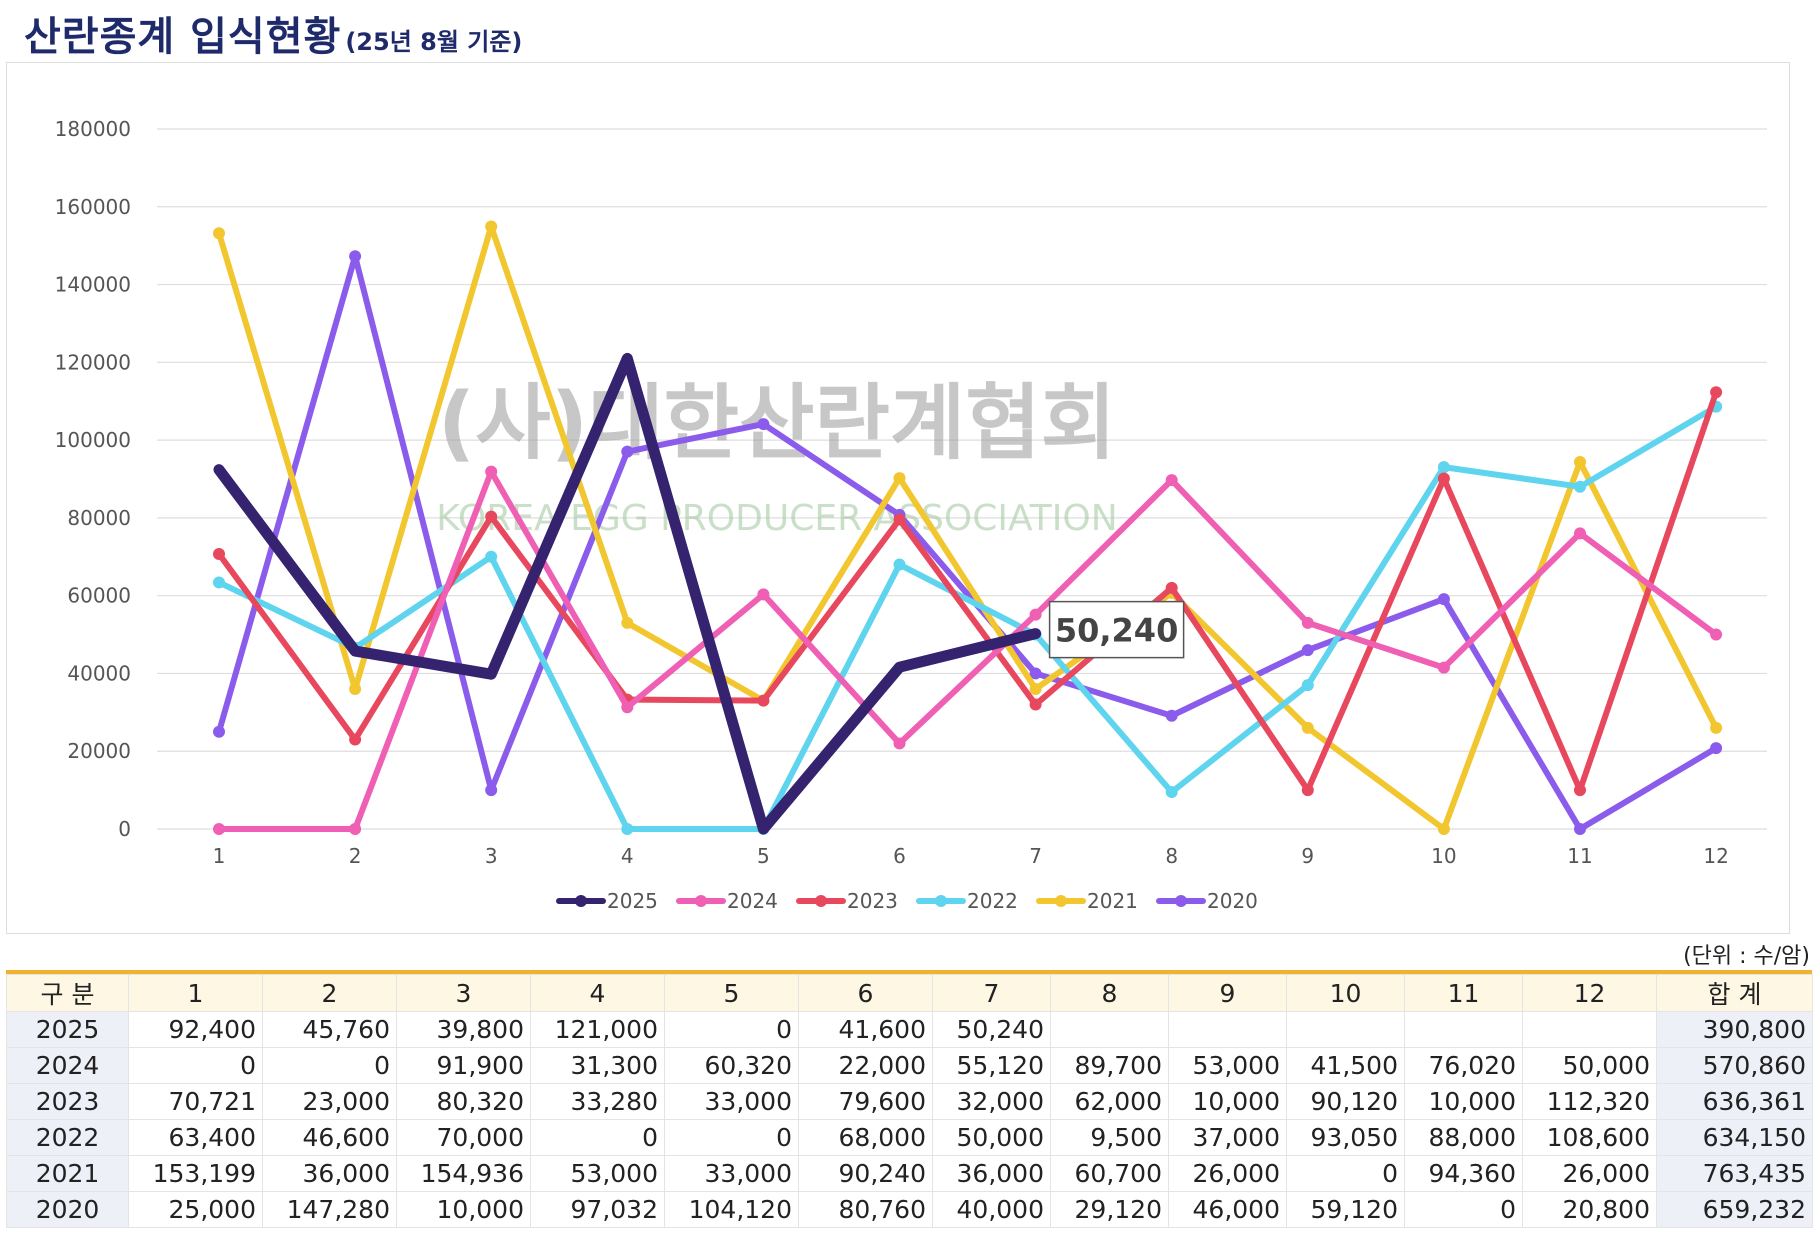 The height and width of the screenshot is (1233, 1820). I want to click on row-year: 2025, so click(67, 1029).